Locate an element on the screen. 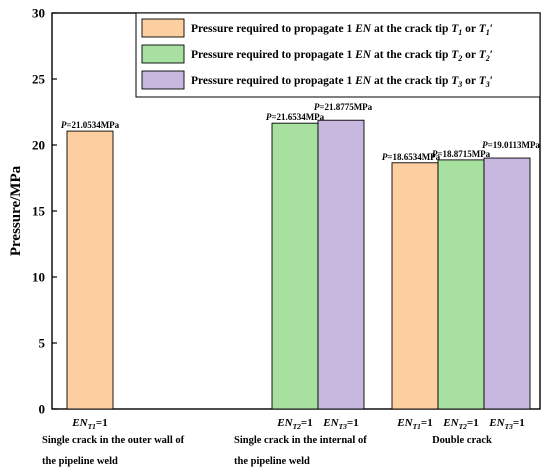  data-label: P=21.0534MPa is located at coordinates (90, 125).